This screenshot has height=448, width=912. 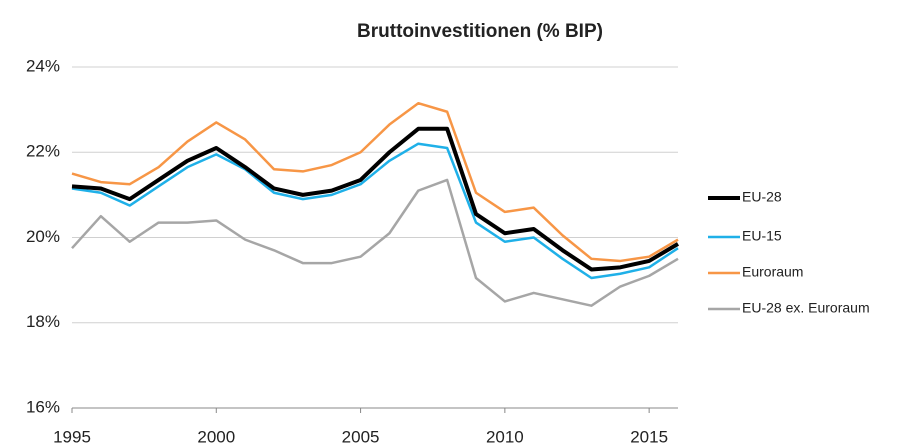 I want to click on x-tick-label: 2015, so click(x=649, y=436).